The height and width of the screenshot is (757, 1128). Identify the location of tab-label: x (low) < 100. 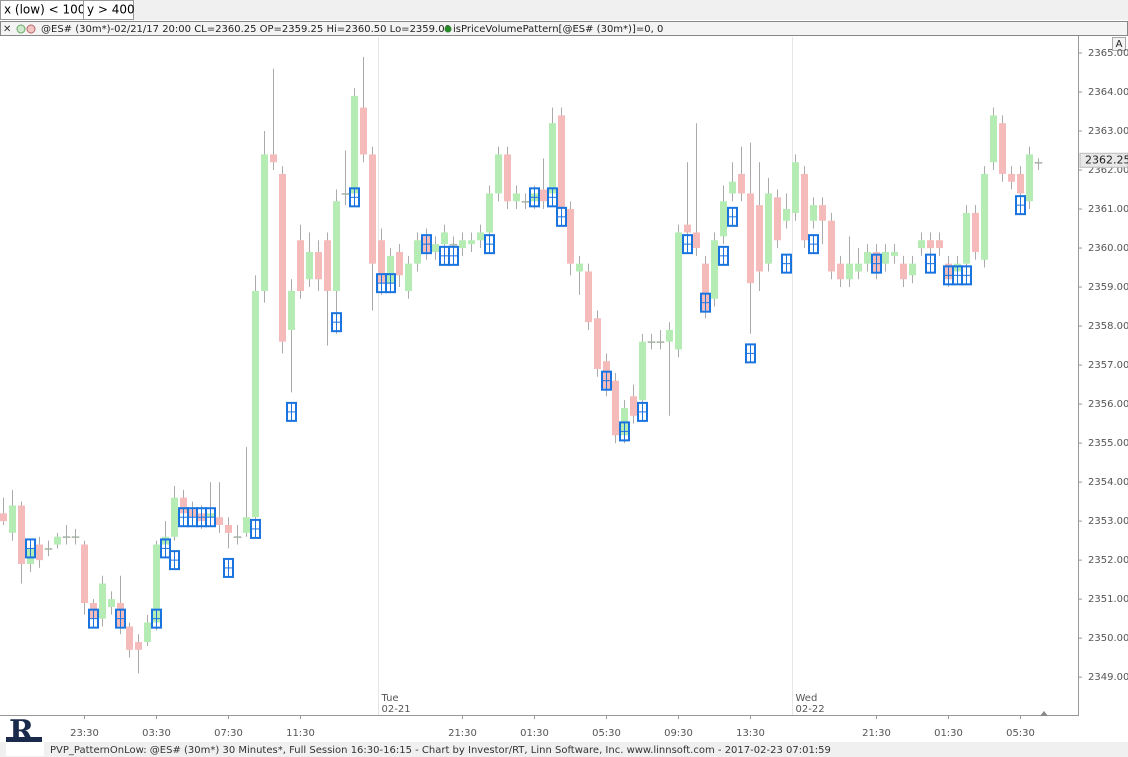
(44, 10).